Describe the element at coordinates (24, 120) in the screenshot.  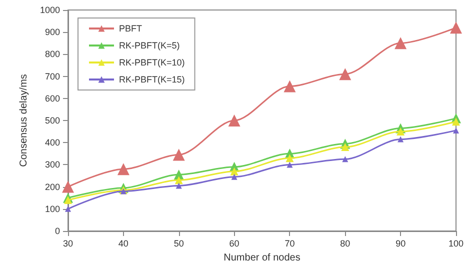
I see `y-axis-title: Consensus delay/ms` at that location.